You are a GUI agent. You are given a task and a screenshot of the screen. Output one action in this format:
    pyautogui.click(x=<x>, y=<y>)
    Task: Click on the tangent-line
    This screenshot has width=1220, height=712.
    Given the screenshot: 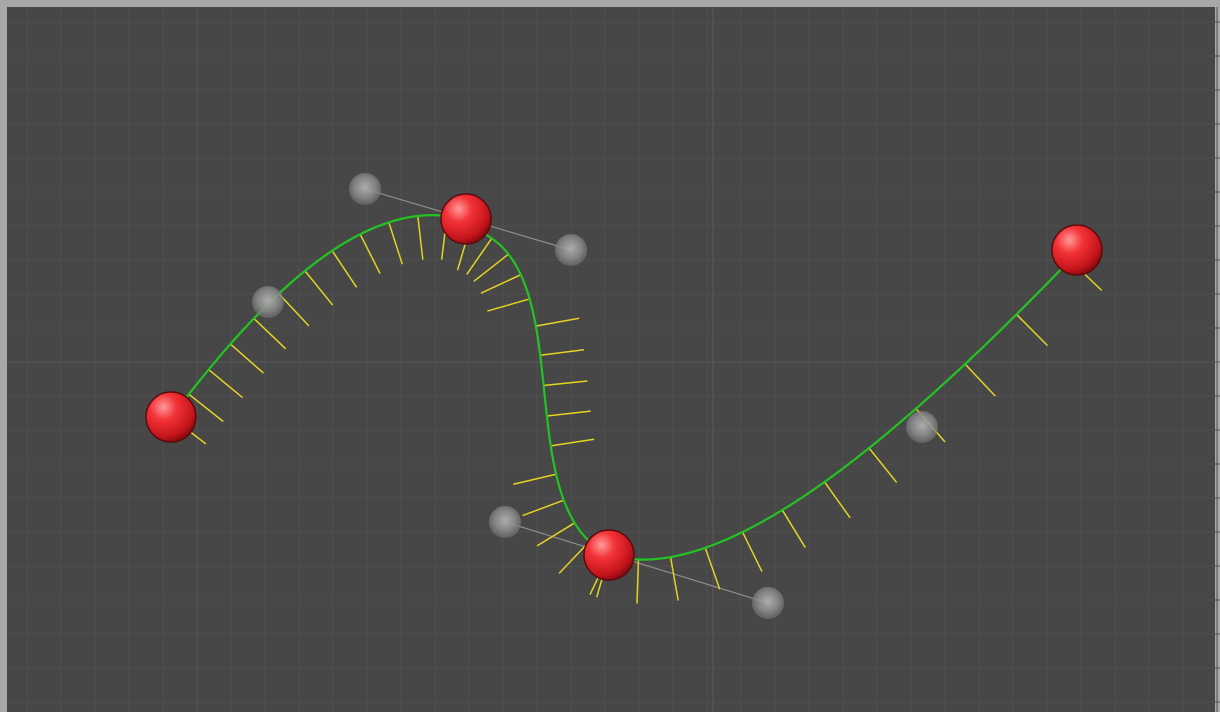 What is the action you would take?
    pyautogui.click(x=636, y=562)
    